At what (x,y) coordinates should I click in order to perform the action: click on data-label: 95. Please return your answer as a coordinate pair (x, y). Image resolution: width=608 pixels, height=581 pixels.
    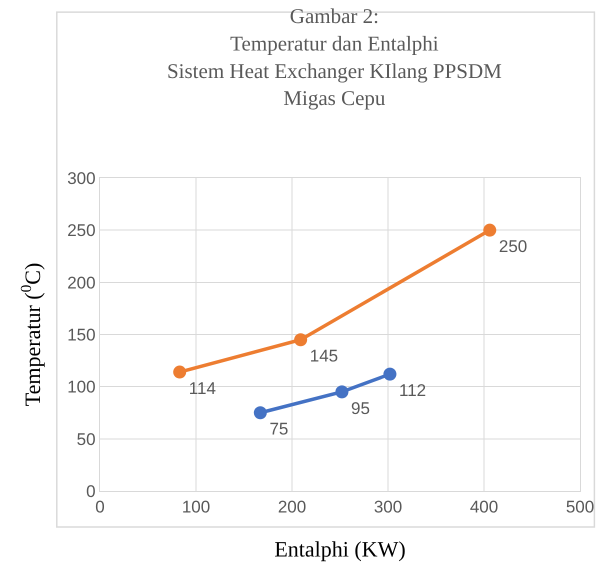
    Looking at the image, I should click on (360, 408).